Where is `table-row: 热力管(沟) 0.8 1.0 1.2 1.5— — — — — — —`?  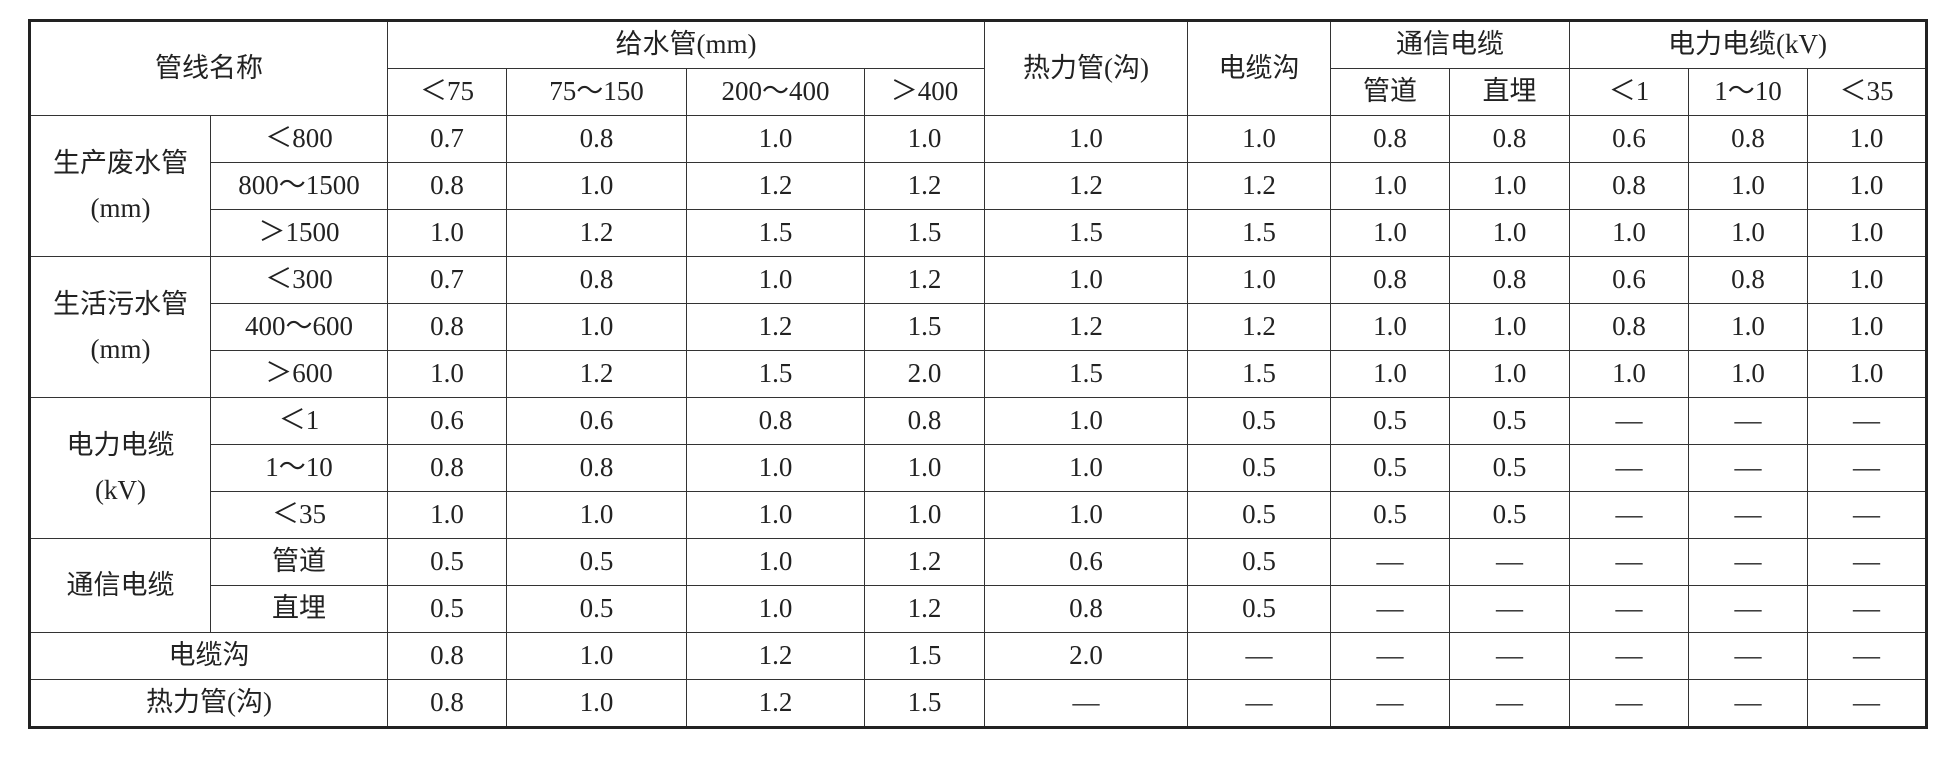 table-row: 热力管(沟) 0.8 1.0 1.2 1.5— — — — — — — is located at coordinates (978, 703).